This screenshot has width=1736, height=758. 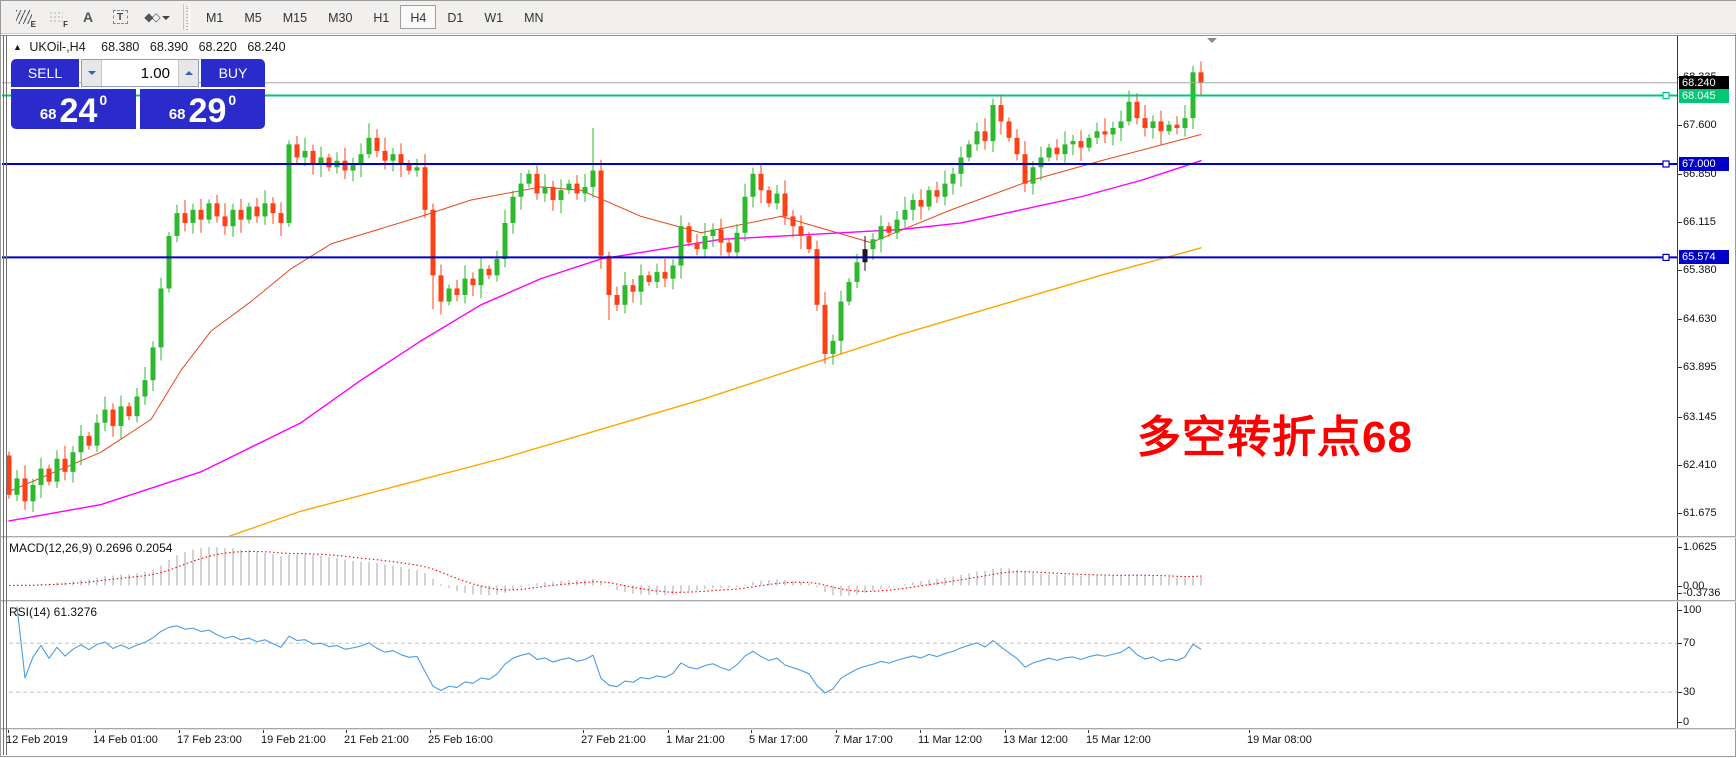 What do you see at coordinates (138, 94) in the screenshot?
I see `one-click-trading-panel: SELL 1.00 BUY 68 24 0 68 29 0` at bounding box center [138, 94].